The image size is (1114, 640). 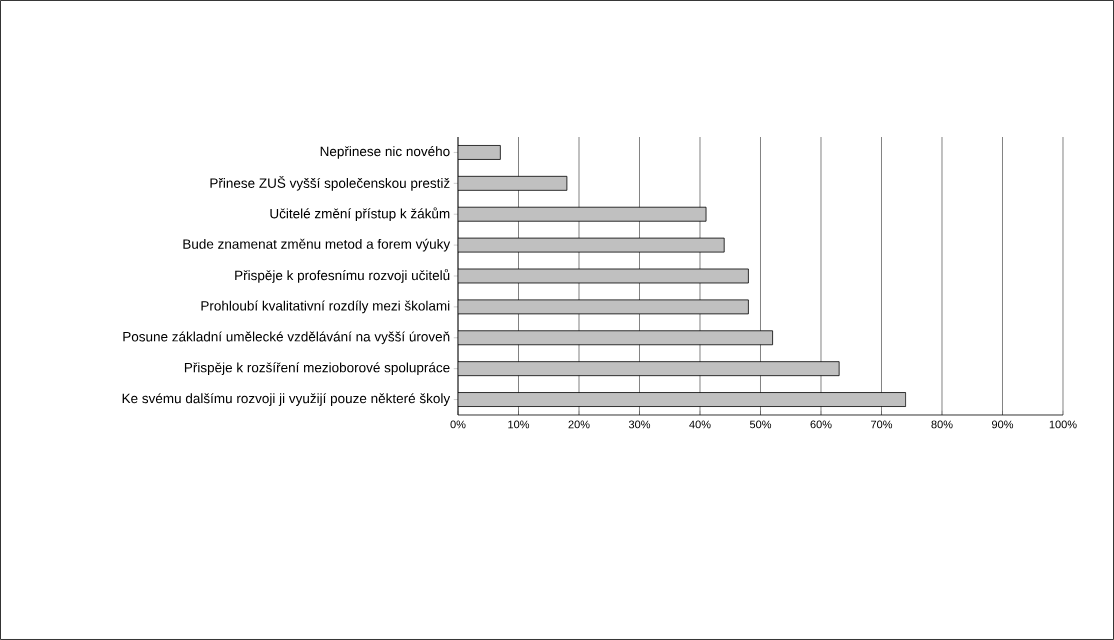 I want to click on y-tick-label: Prohloubí kvalitativní rozdíly mezi školami, so click(x=325, y=307).